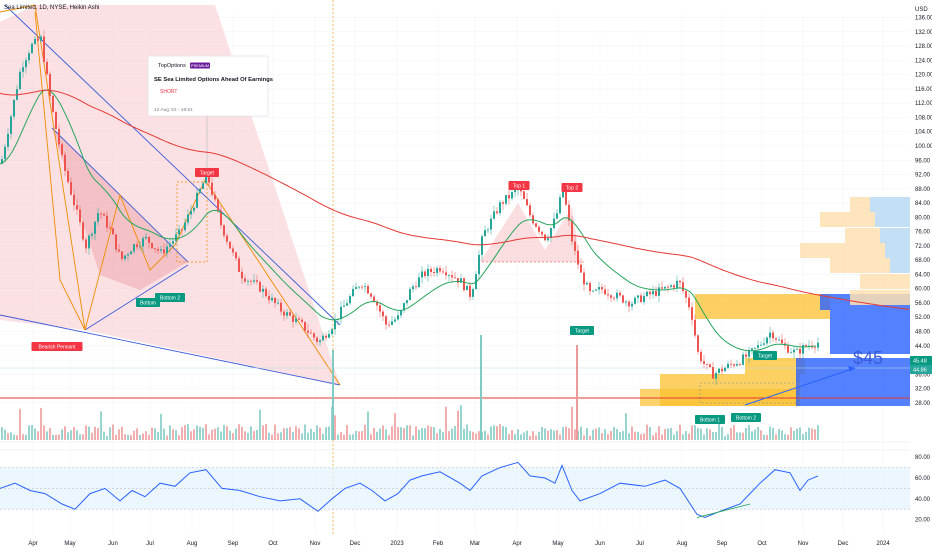 Image resolution: width=932 pixels, height=555 pixels. I want to click on tag-label-9: Bottom 2, so click(746, 419).